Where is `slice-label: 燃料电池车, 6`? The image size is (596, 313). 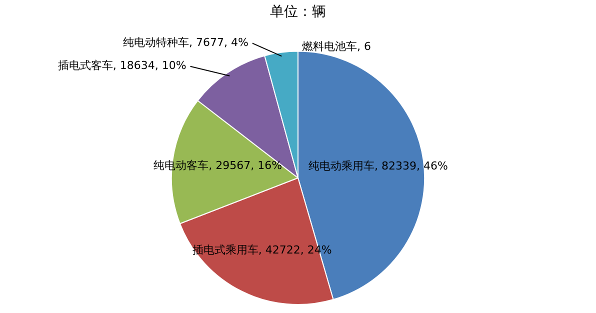 slice-label: 燃料电池车, 6 is located at coordinates (336, 46).